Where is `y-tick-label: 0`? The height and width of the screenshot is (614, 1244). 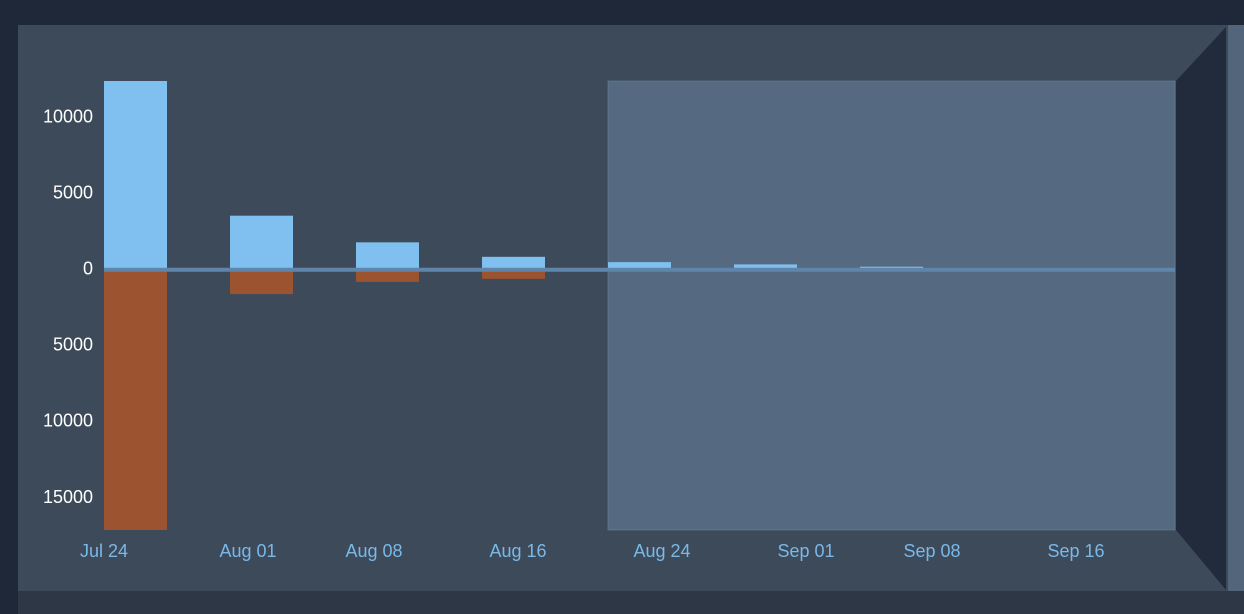 y-tick-label: 0 is located at coordinates (88, 268).